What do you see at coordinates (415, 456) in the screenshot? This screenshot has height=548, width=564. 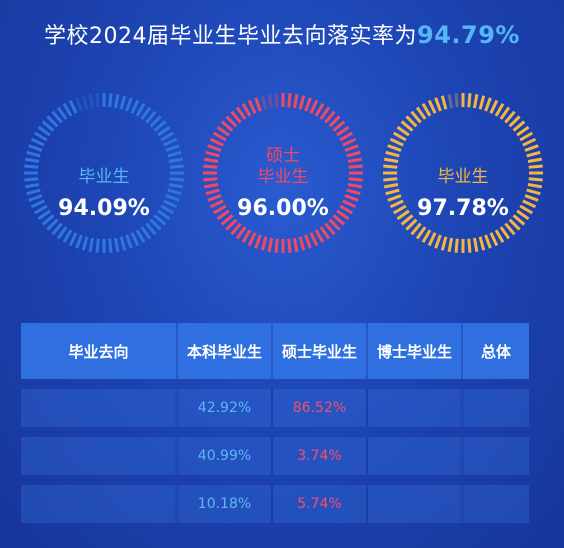 I see `cell-doctor` at bounding box center [415, 456].